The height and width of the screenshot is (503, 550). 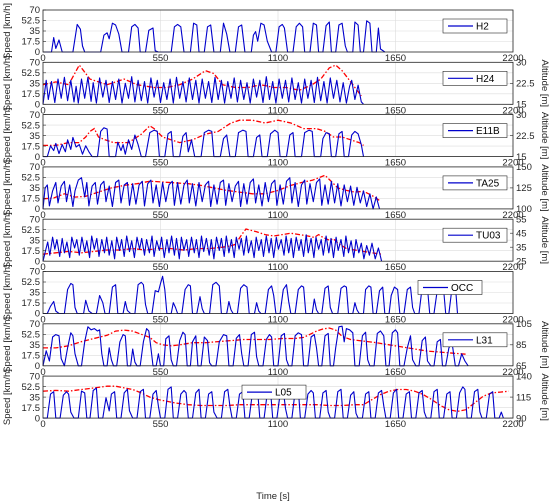 I want to click on alt-tick-label: 65, so click(x=521, y=366).